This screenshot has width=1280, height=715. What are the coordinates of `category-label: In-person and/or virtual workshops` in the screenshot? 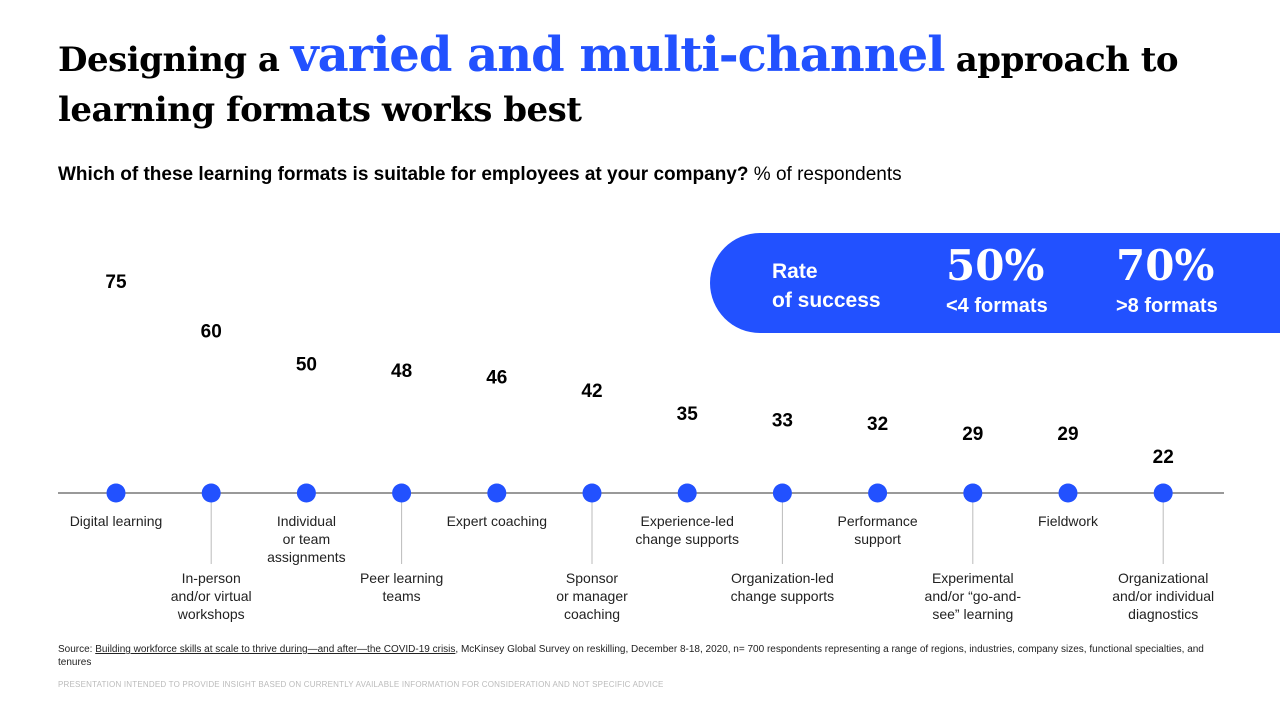 It's located at (211, 596).